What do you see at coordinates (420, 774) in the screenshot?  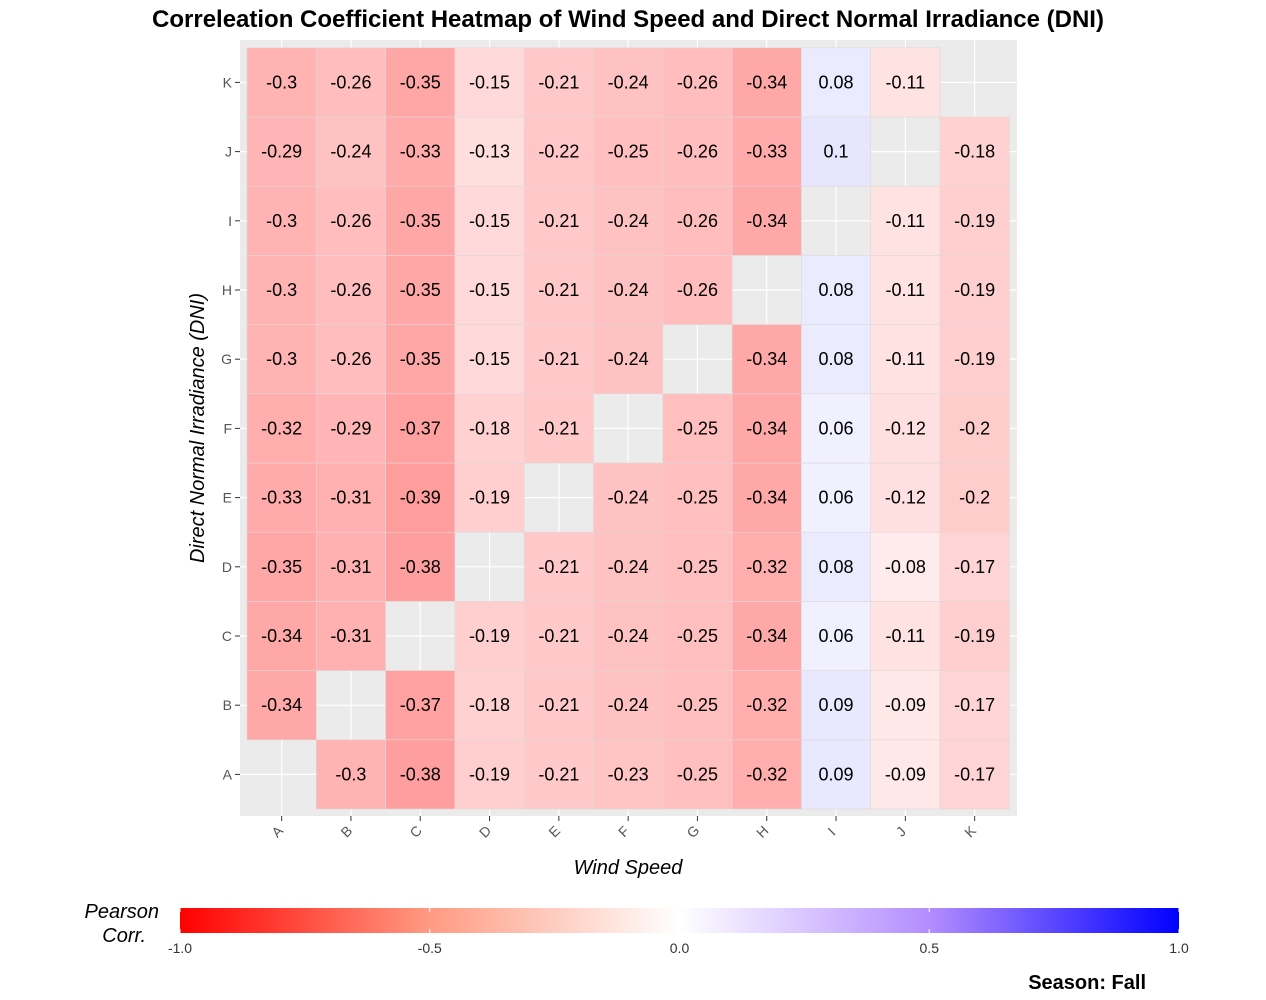 I see `heatmap-cell-C-A` at bounding box center [420, 774].